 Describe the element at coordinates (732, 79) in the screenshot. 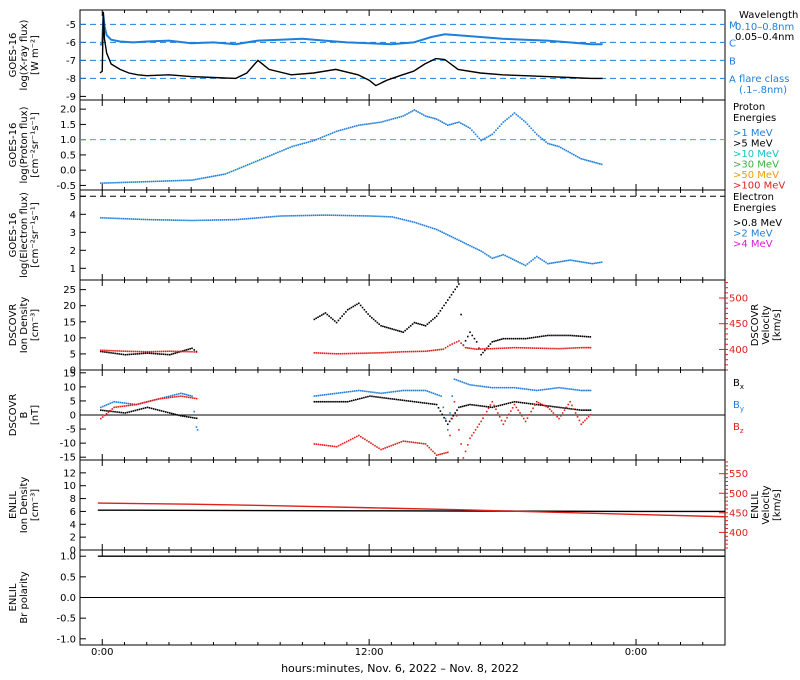

I see `flare-class-label: A` at that location.